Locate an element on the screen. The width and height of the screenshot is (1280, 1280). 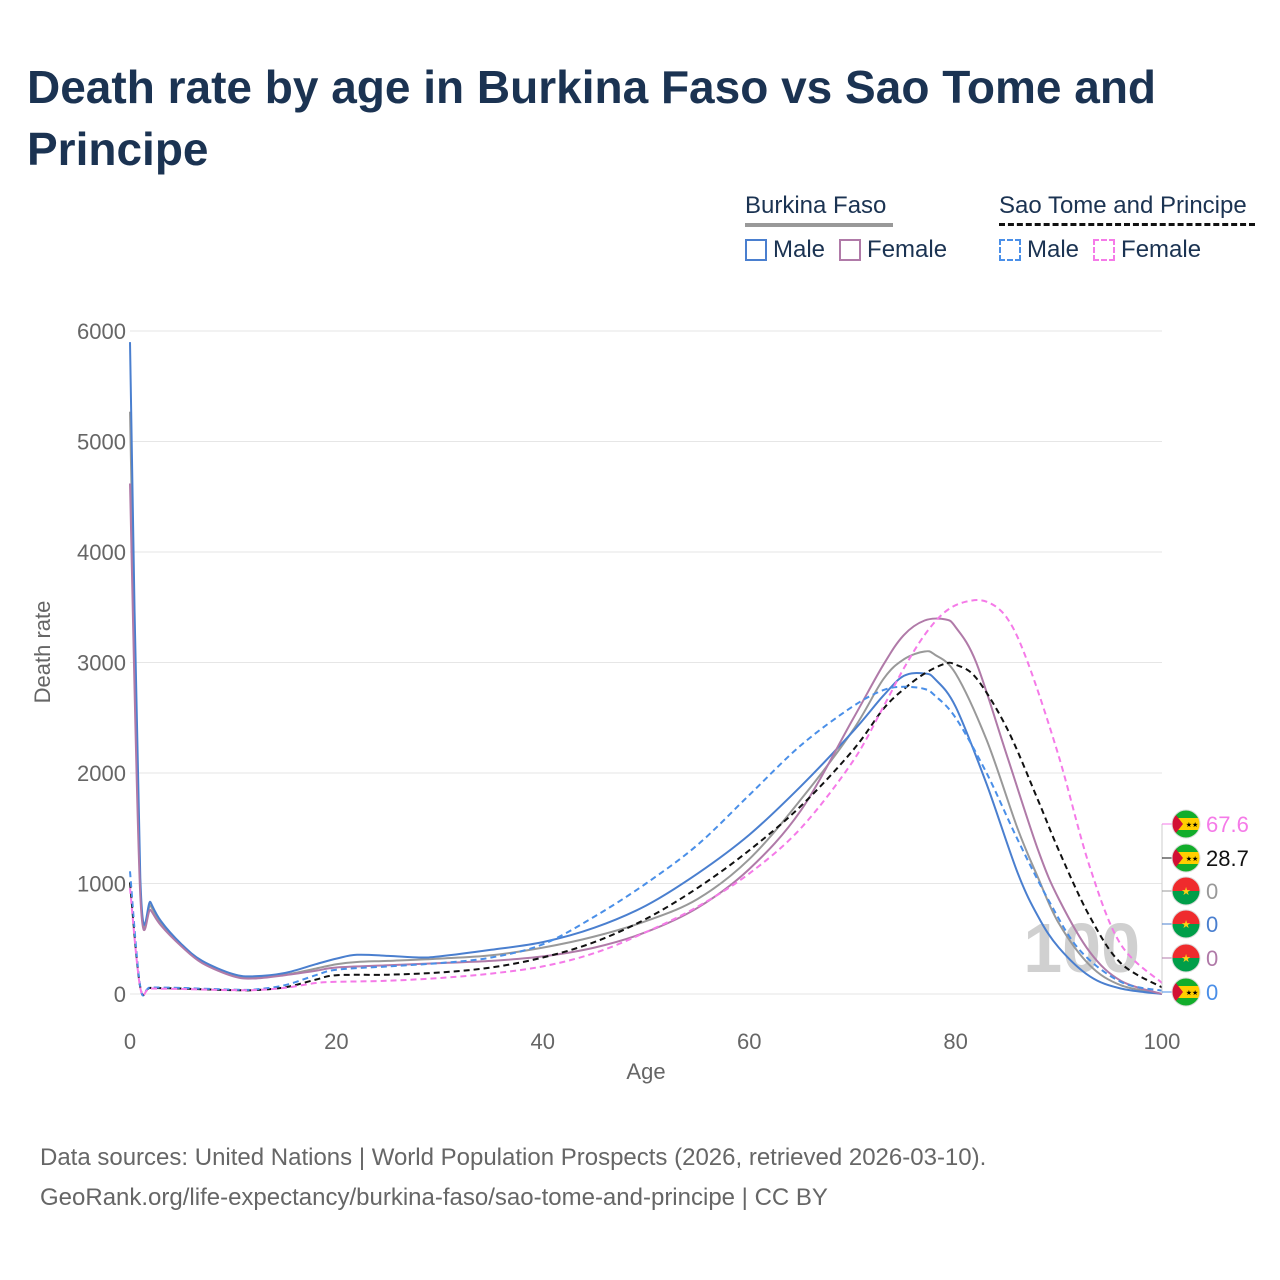
legend-item-stp-female: Female is located at coordinates (1147, 250).